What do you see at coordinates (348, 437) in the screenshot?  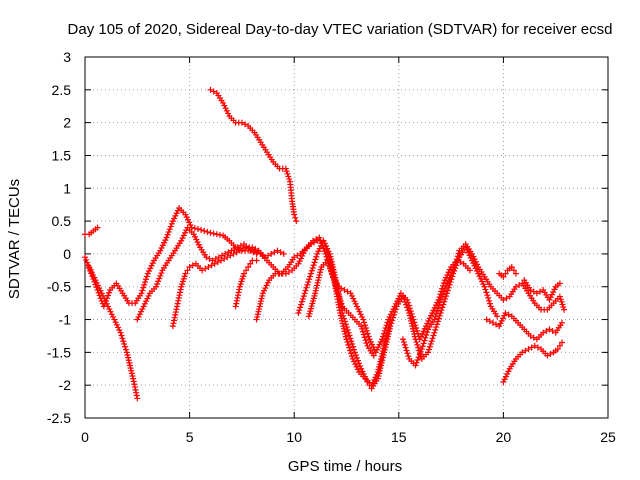 I see `x-tick-labels: 0 5 10 15 20 25` at bounding box center [348, 437].